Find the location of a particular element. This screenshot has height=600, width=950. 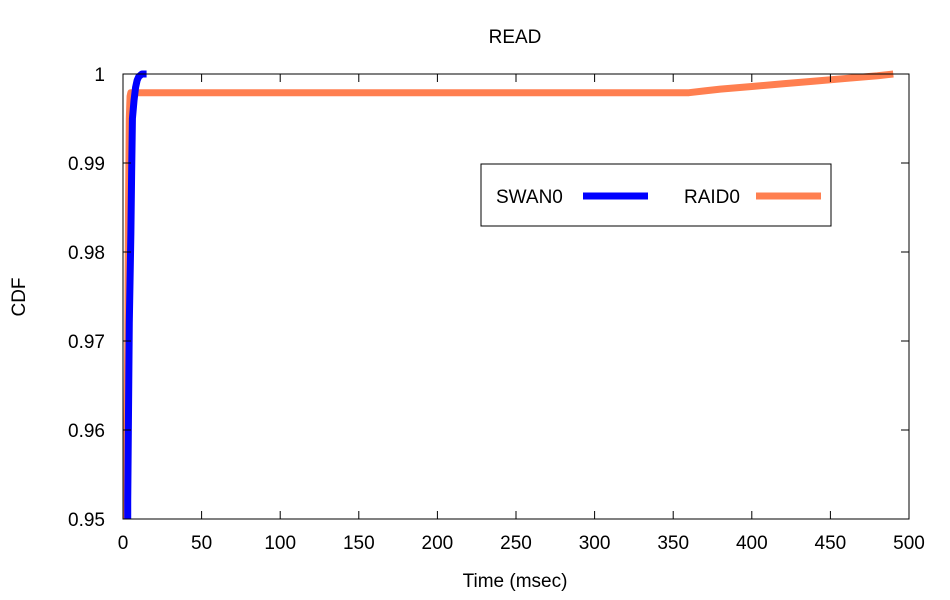

x-tick-label: 100 is located at coordinates (280, 543).